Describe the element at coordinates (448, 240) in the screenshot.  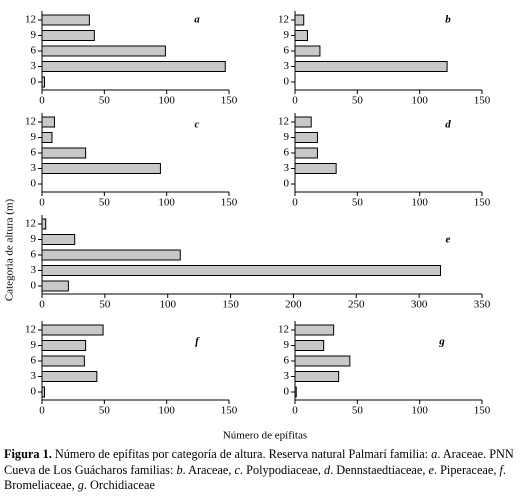
I see `panel-label: e` at that location.